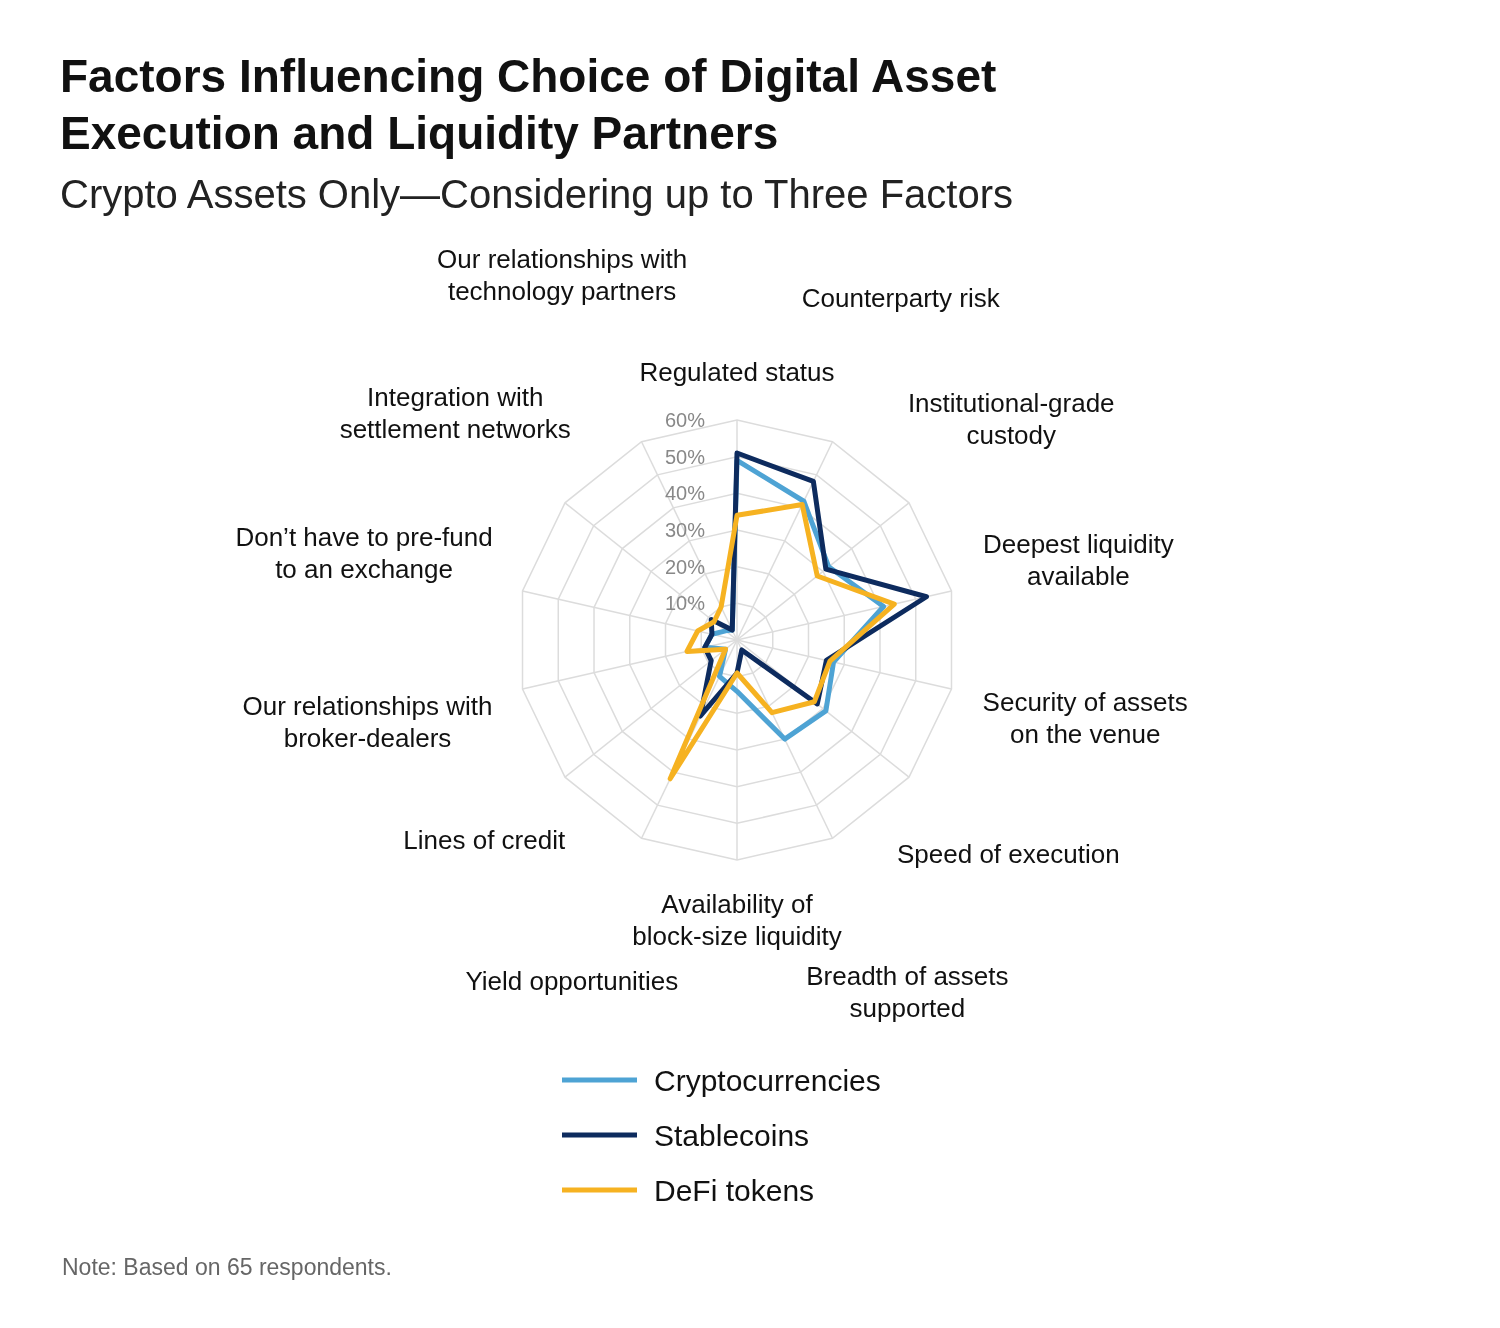 The height and width of the screenshot is (1328, 1500). Describe the element at coordinates (685, 420) in the screenshot. I see `y-tick-label: 60%` at that location.